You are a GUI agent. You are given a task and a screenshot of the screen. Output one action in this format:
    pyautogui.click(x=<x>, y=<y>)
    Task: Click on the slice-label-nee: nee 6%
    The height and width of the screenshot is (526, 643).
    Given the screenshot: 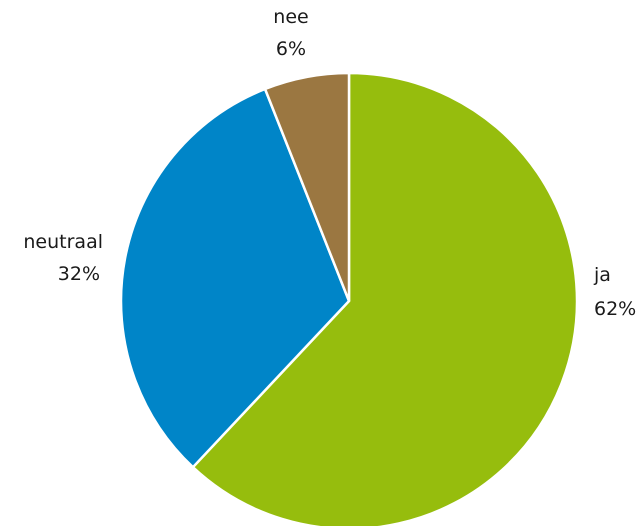 What is the action you would take?
    pyautogui.click(x=290, y=33)
    